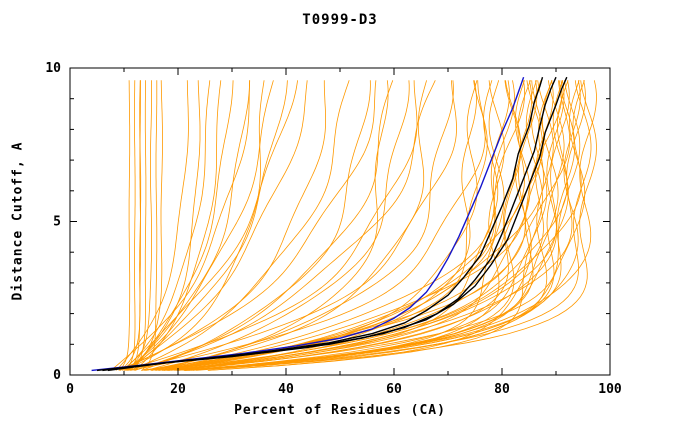  What do you see at coordinates (57, 375) in the screenshot?
I see `y-tick-label: 0` at bounding box center [57, 375].